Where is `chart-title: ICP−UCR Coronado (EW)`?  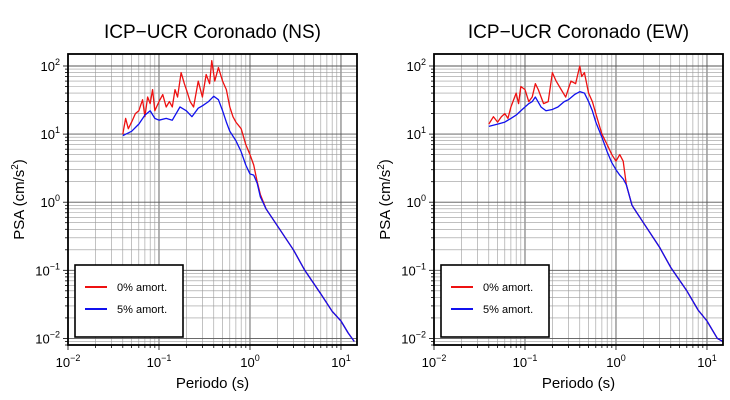 chart-title: ICP−UCR Coronado (EW) is located at coordinates (578, 32).